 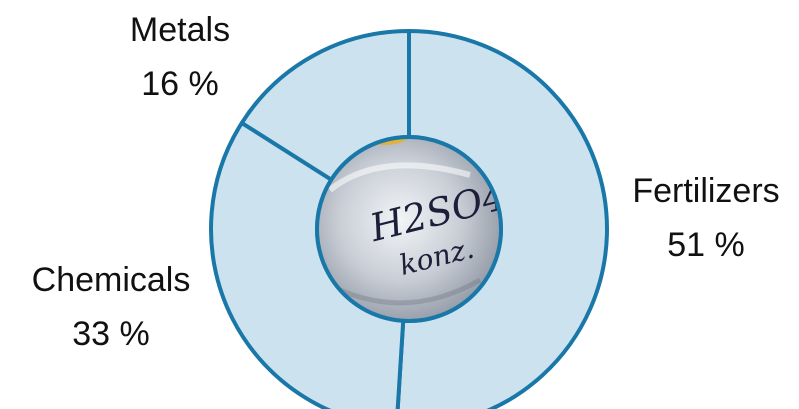 I want to click on slice-value-metals: 16 %, so click(x=180, y=84).